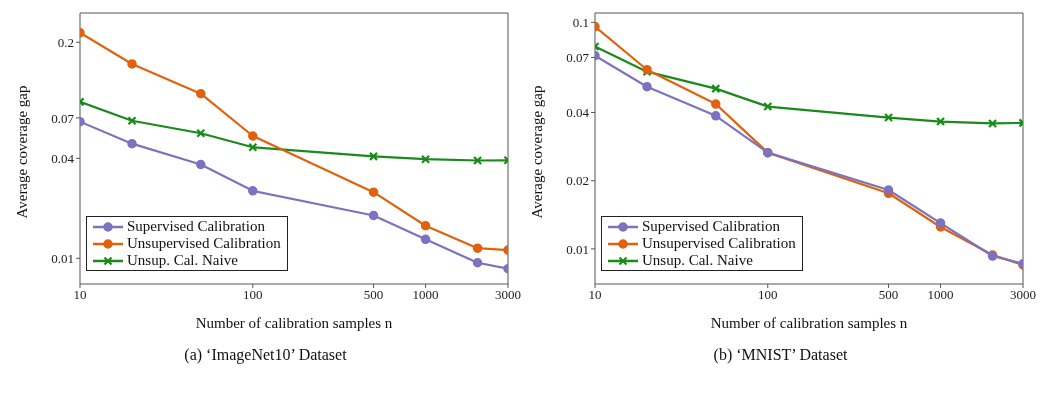  What do you see at coordinates (780, 355) in the screenshot?
I see `text: (b) ‘MNIST’ Dataset` at bounding box center [780, 355].